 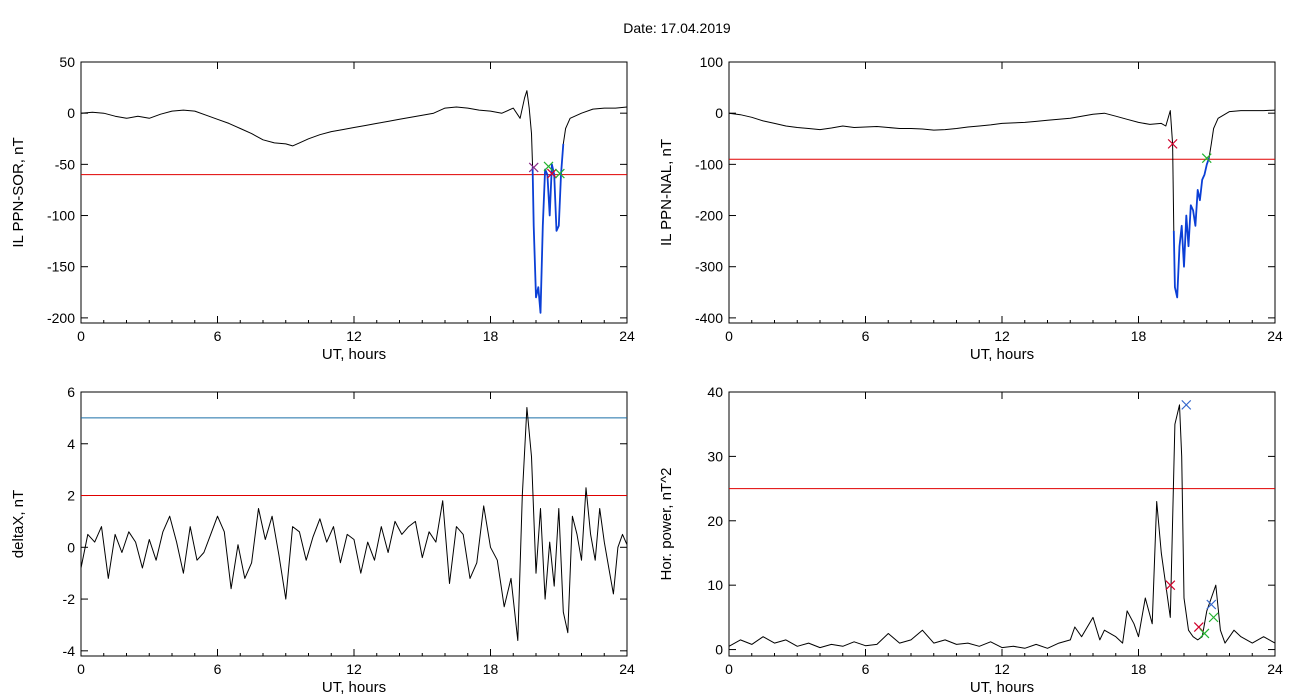 I want to click on y-tick-label: 40, so click(x=715, y=392).